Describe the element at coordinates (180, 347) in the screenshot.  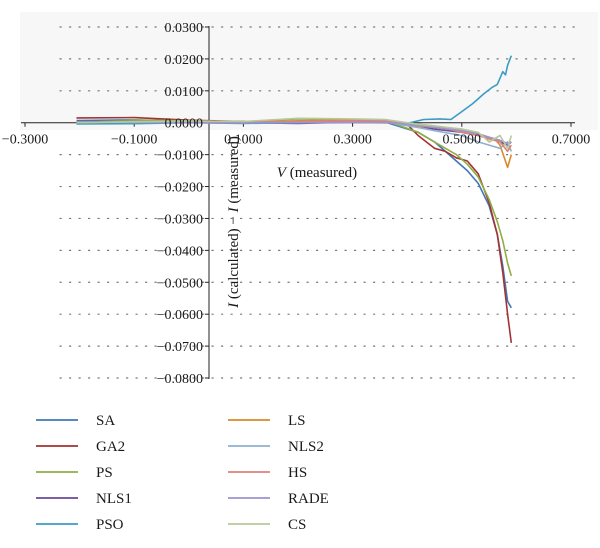
I see `y-tick-label: −0.0700` at that location.